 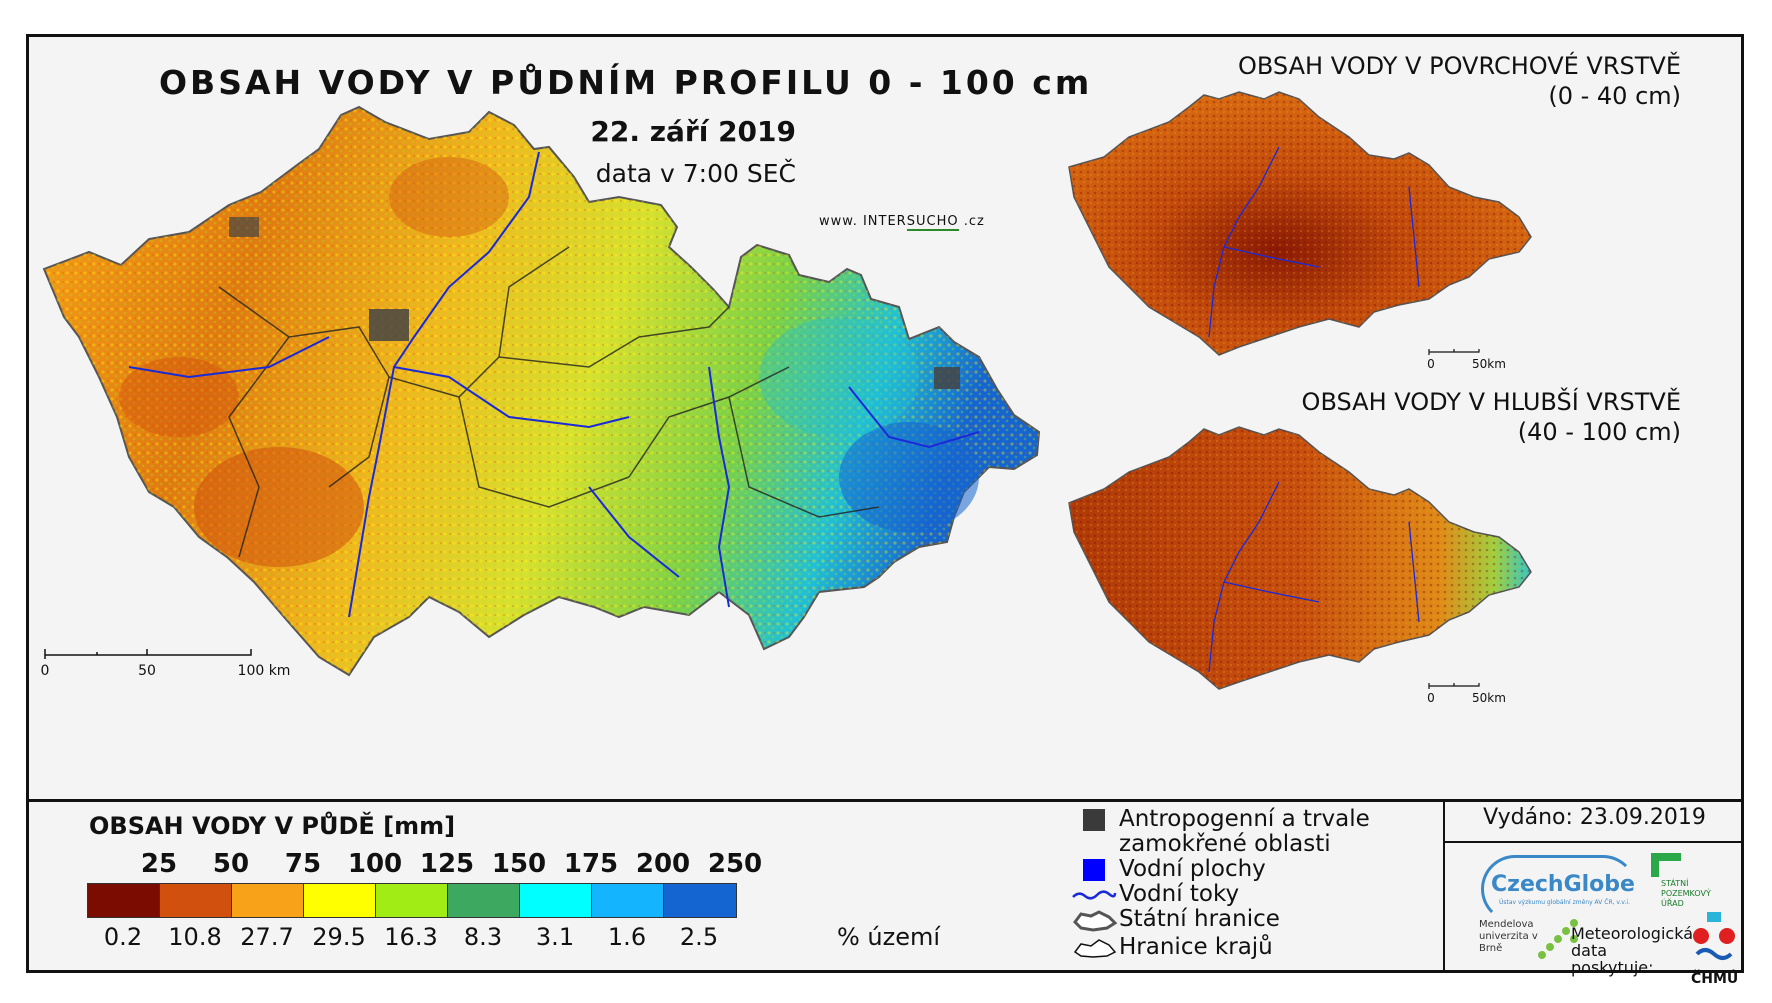 What do you see at coordinates (1199, 919) in the screenshot?
I see `legend-item-label: Státní hranice` at bounding box center [1199, 919].